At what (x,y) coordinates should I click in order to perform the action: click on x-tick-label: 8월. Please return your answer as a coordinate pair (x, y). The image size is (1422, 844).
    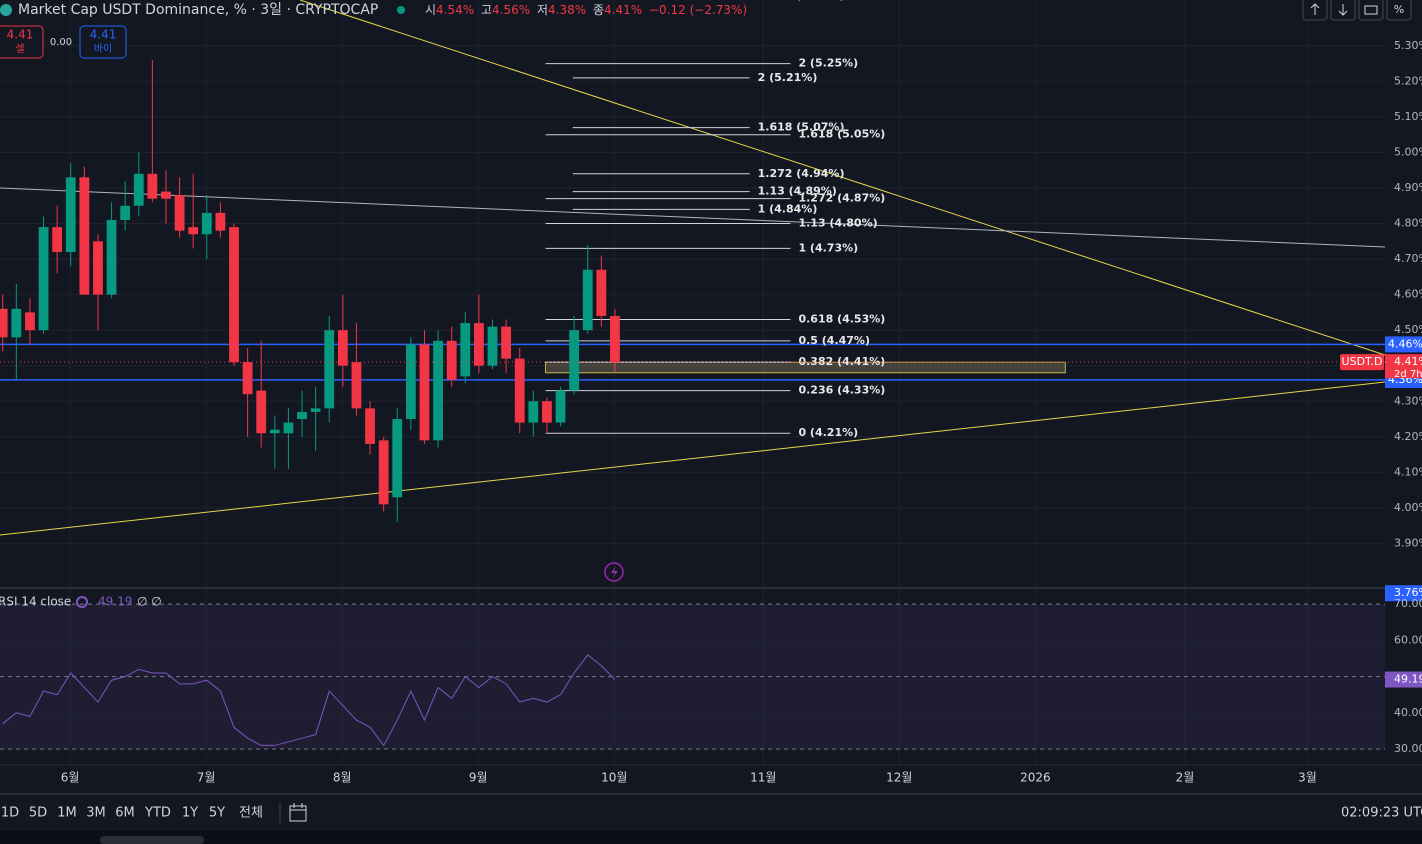
    Looking at the image, I should click on (342, 778).